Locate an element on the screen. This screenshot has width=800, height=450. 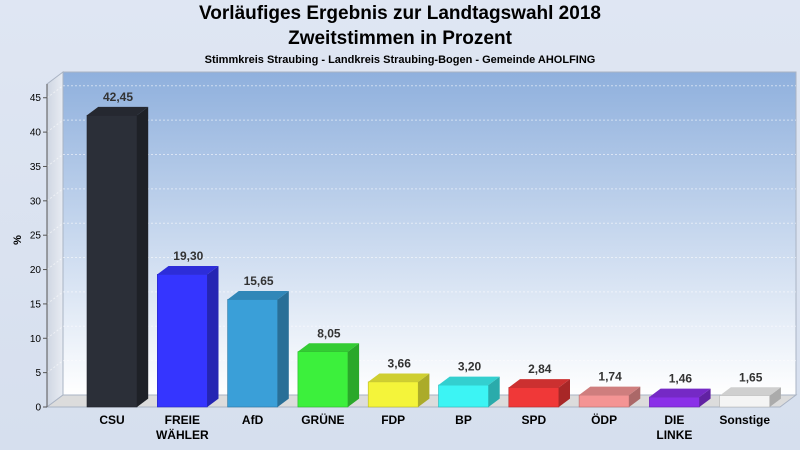
bar-value-label: 42,45 is located at coordinates (118, 97).